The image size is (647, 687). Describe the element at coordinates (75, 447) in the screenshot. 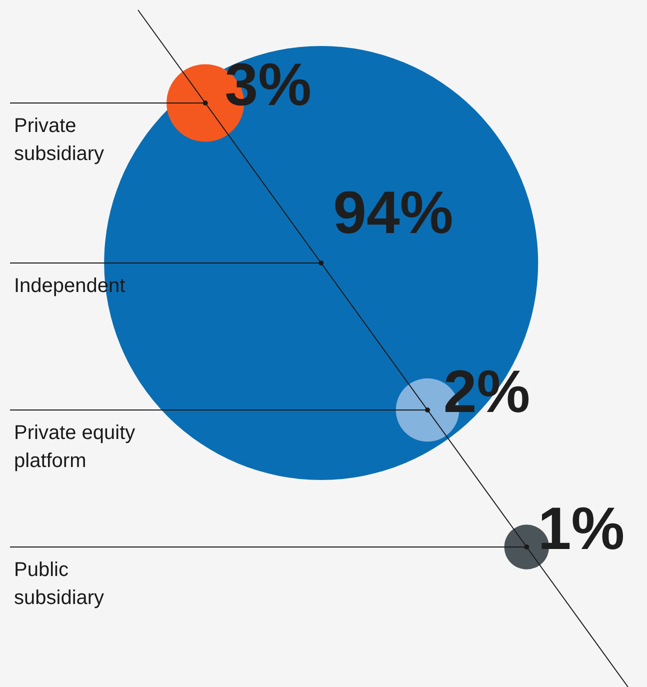

I see `category-label: Private equity platform` at that location.